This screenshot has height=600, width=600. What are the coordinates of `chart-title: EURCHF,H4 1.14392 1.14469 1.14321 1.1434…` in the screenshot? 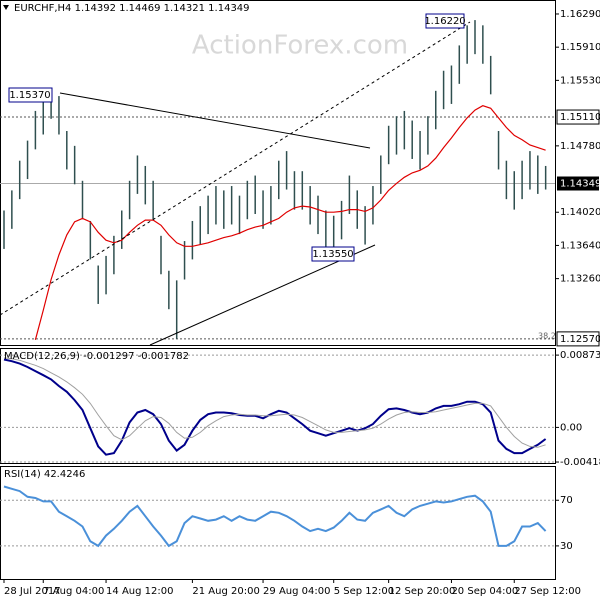 It's located at (132, 8).